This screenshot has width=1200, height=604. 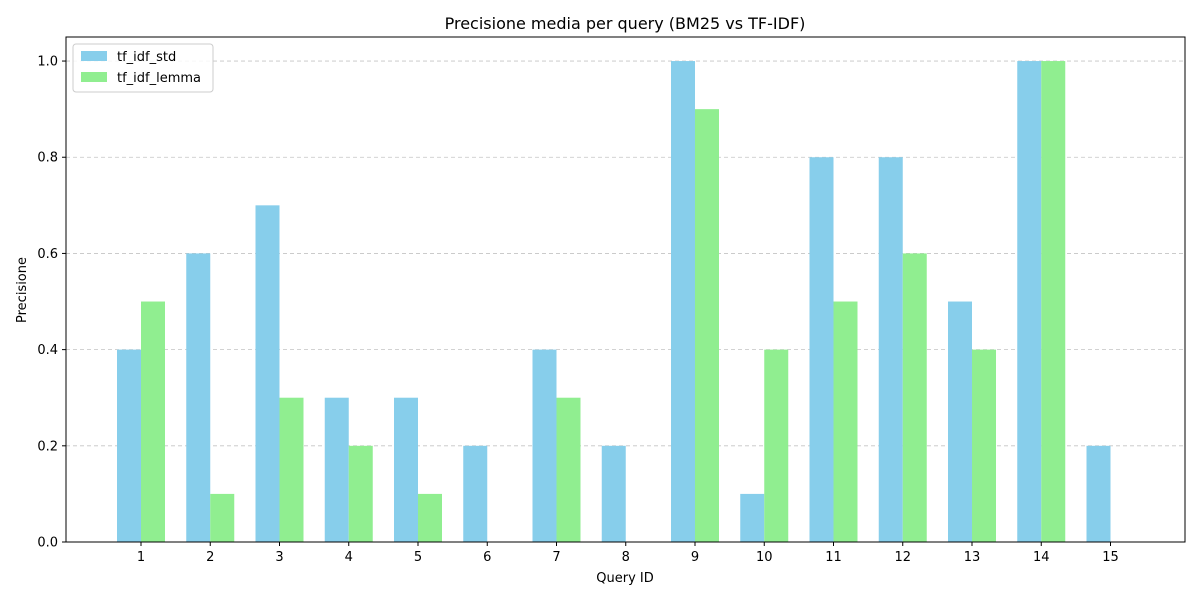 What do you see at coordinates (764, 557) in the screenshot?
I see `x-tick-label: 10` at bounding box center [764, 557].